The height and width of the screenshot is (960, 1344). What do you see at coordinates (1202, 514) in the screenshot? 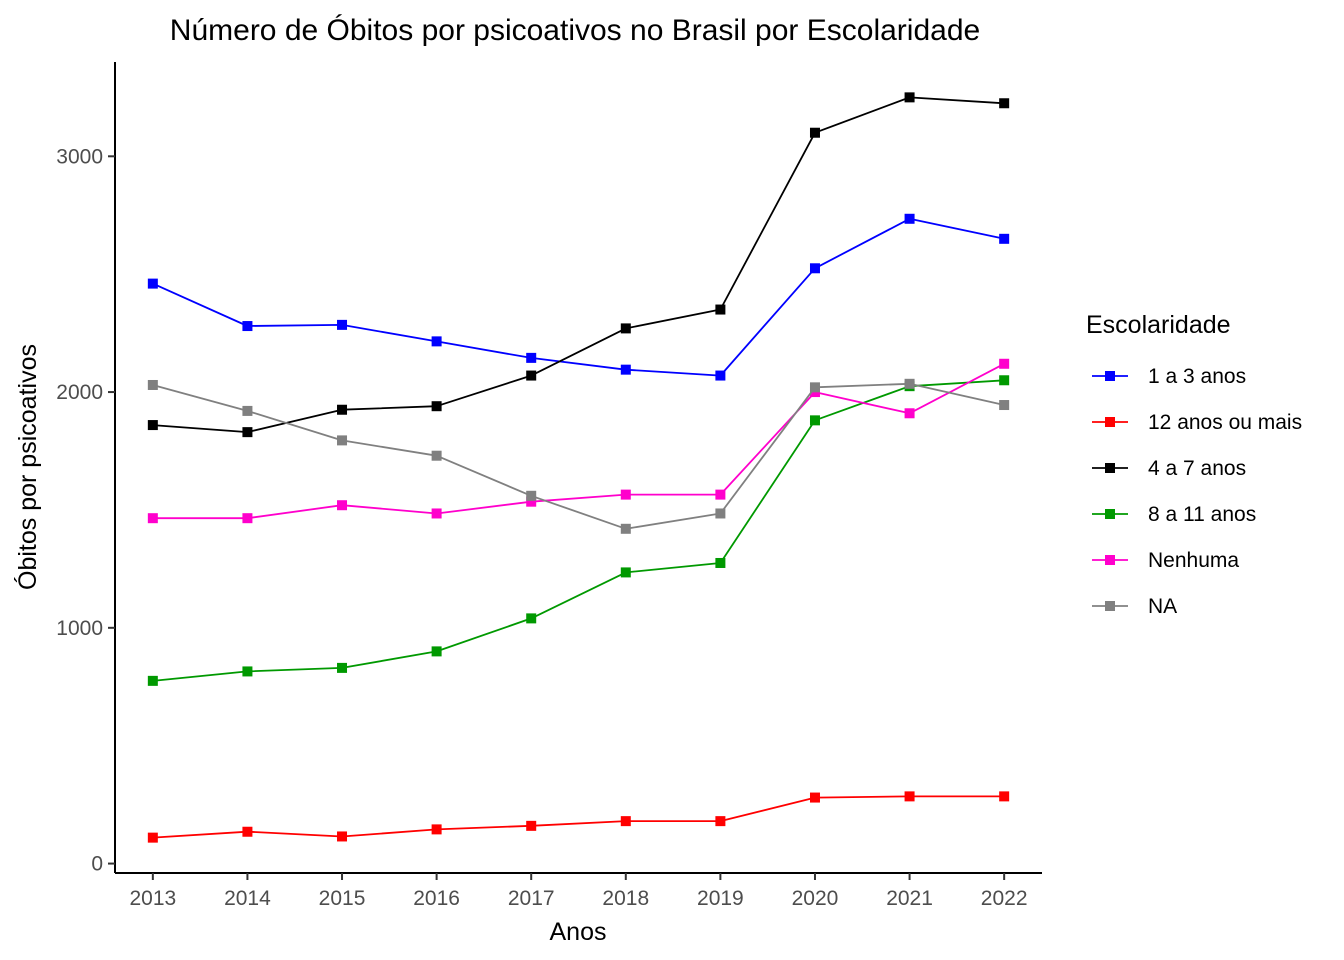
I see `legend-label: 8 a 11 anos` at bounding box center [1202, 514].